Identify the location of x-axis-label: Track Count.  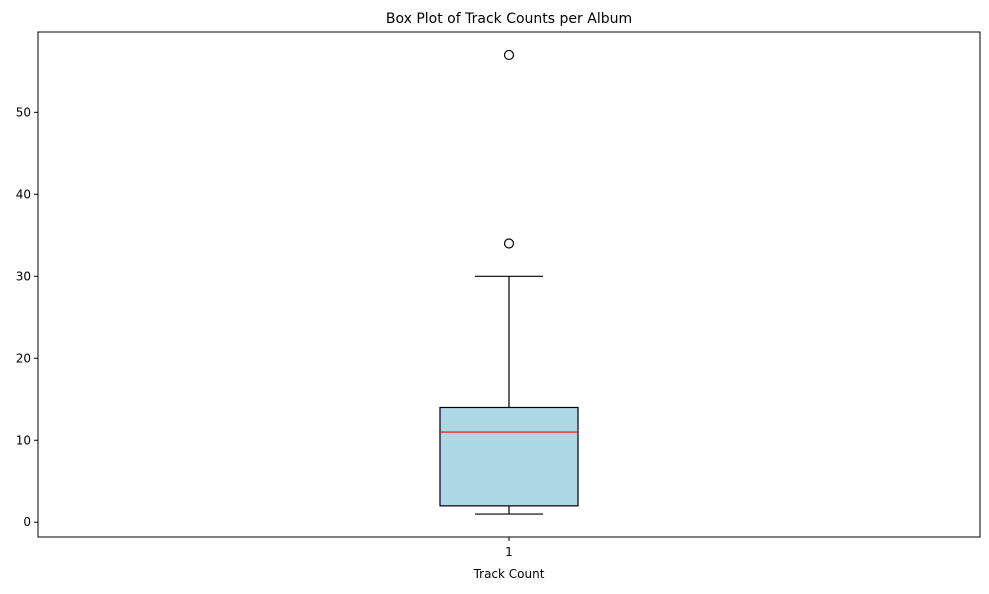
(509, 574).